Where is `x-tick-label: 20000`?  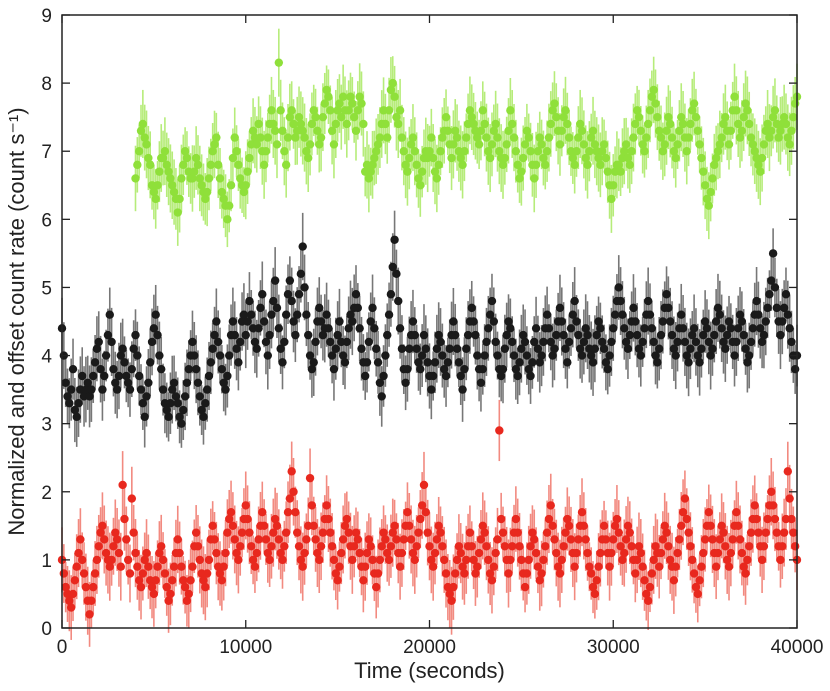 x-tick-label: 20000 is located at coordinates (429, 647).